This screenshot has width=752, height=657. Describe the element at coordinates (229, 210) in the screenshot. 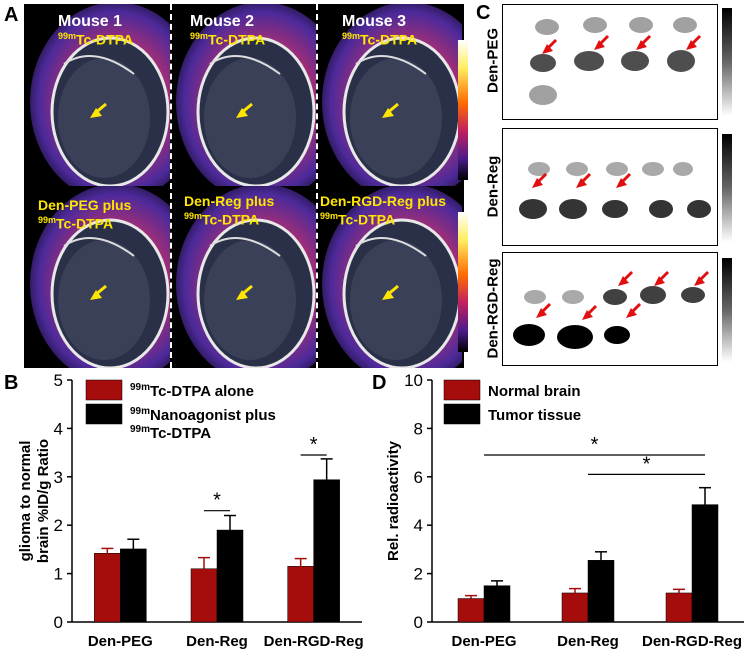

I see `tile-label-den-reg: Den-Reg plus 99mTc-DTPA` at that location.